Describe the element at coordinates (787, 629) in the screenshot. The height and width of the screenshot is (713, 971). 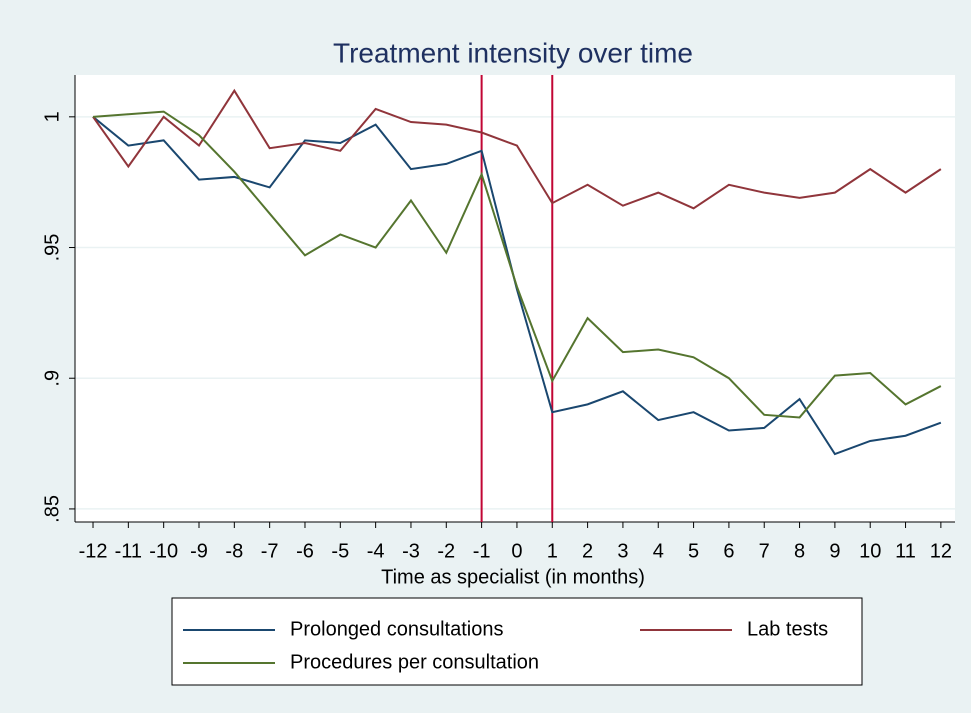
I see `legend-label: Lab tests` at that location.